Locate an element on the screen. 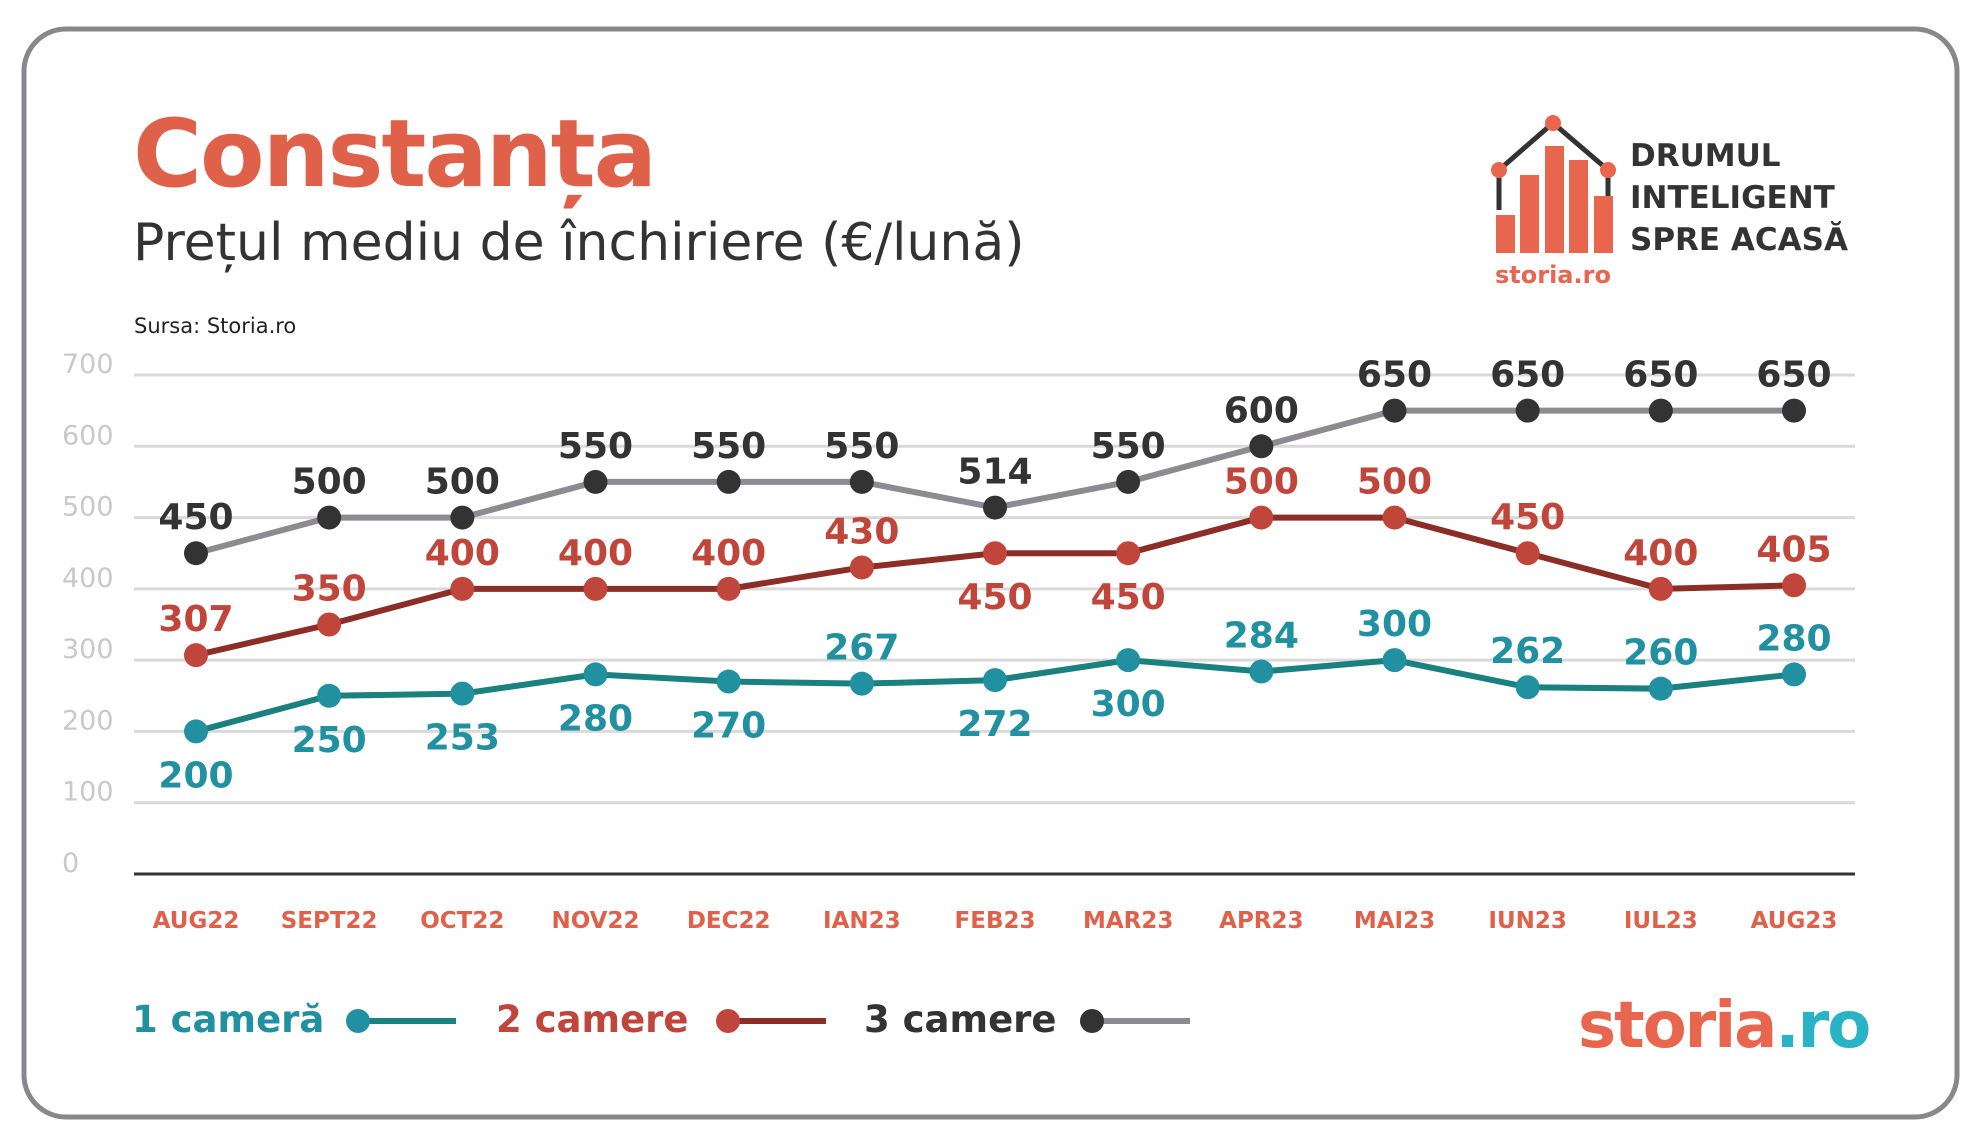 The height and width of the screenshot is (1147, 1981). y-tick-label: 200 is located at coordinates (88, 720).